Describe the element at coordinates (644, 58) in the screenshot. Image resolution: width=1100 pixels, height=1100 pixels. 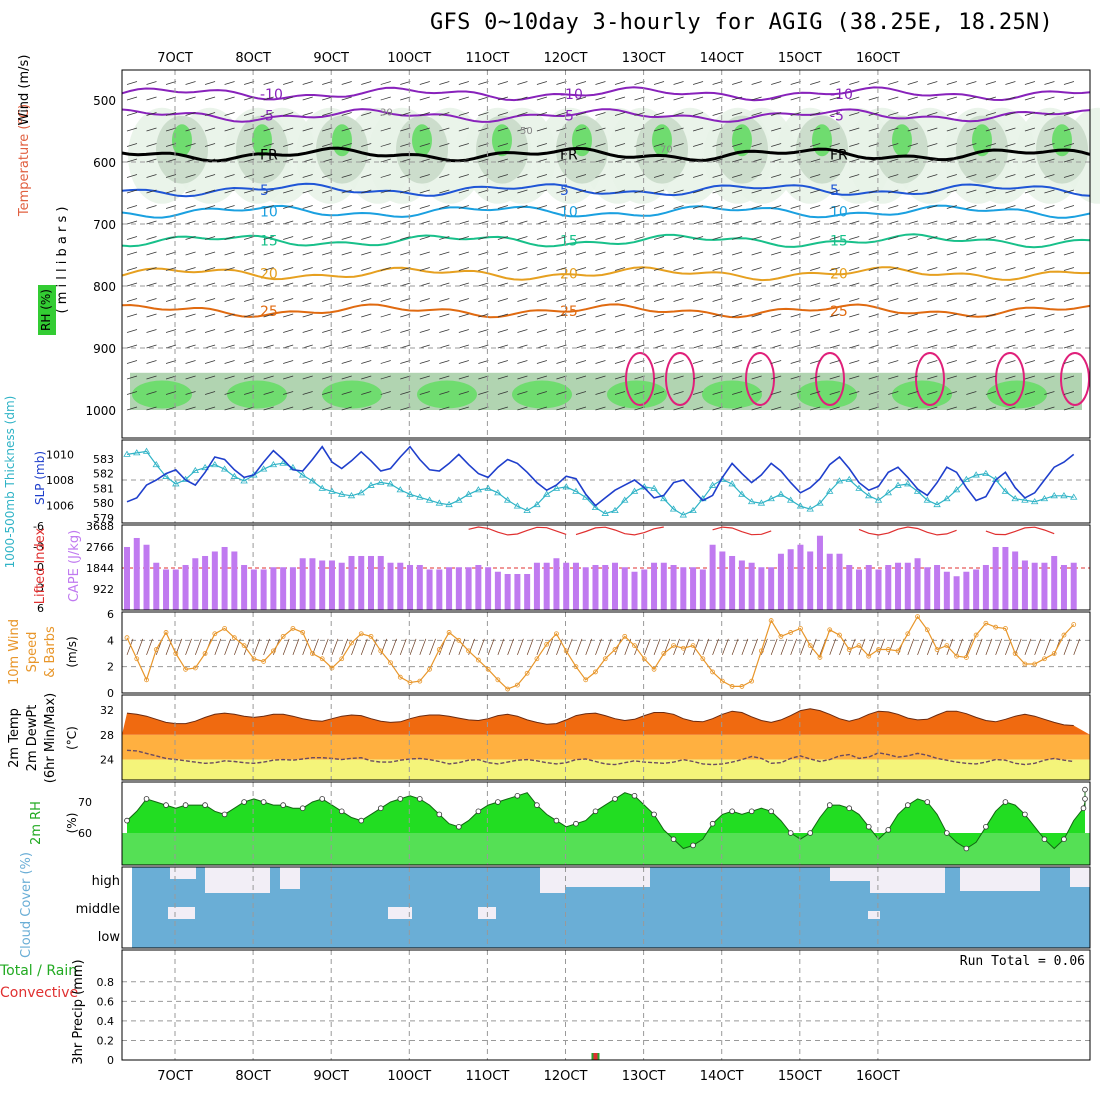
I see `time-tick-top: 13OCT` at that location.